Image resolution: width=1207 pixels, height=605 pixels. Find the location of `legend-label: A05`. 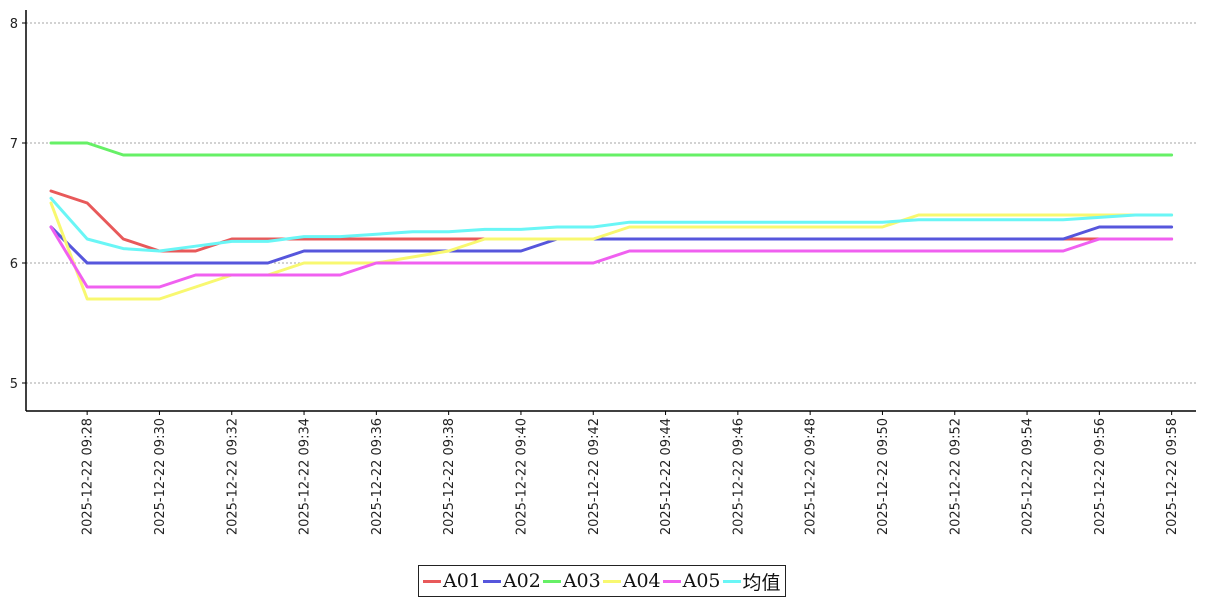

legend-label: A05 is located at coordinates (701, 581).